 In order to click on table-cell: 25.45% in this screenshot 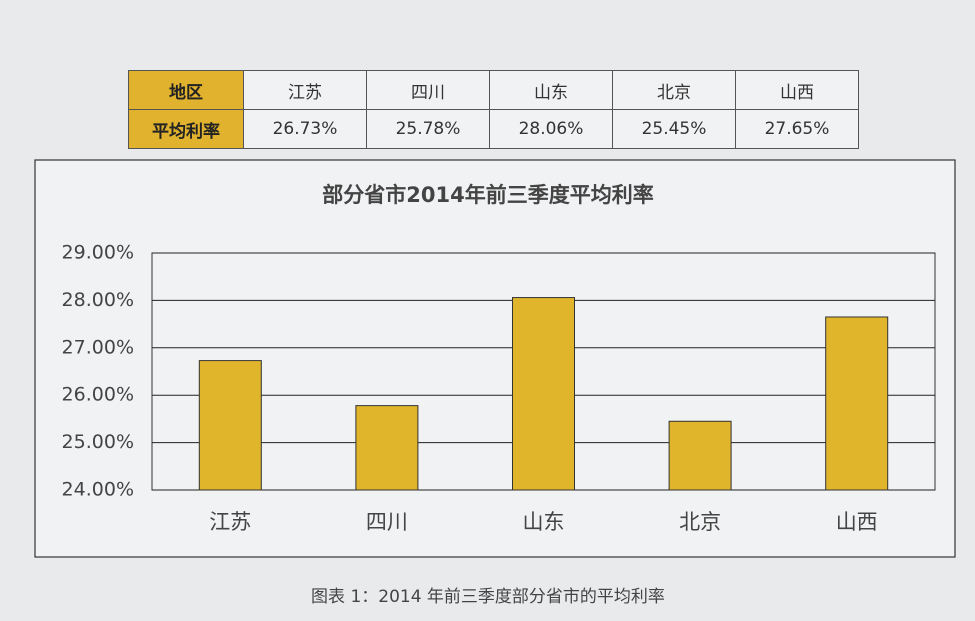, I will do `click(674, 129)`.